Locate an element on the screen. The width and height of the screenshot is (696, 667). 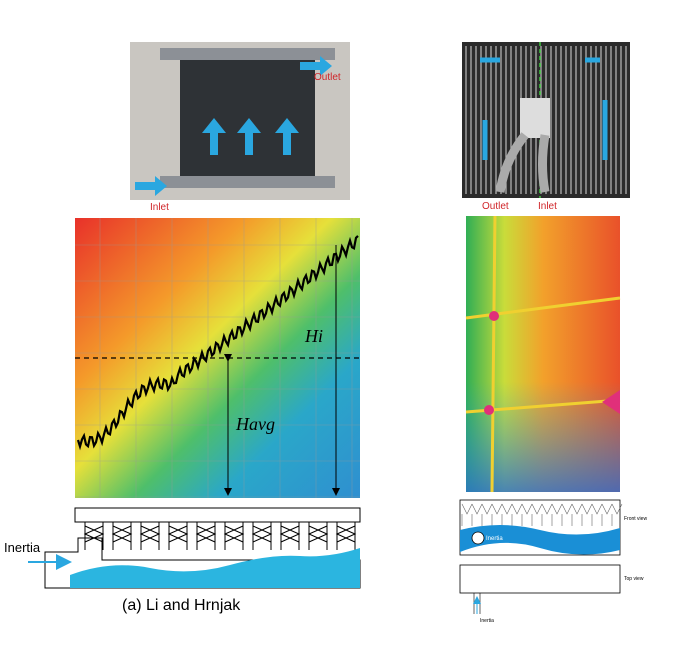
left-photo: Outlet Inlet is located at coordinates (240, 127).